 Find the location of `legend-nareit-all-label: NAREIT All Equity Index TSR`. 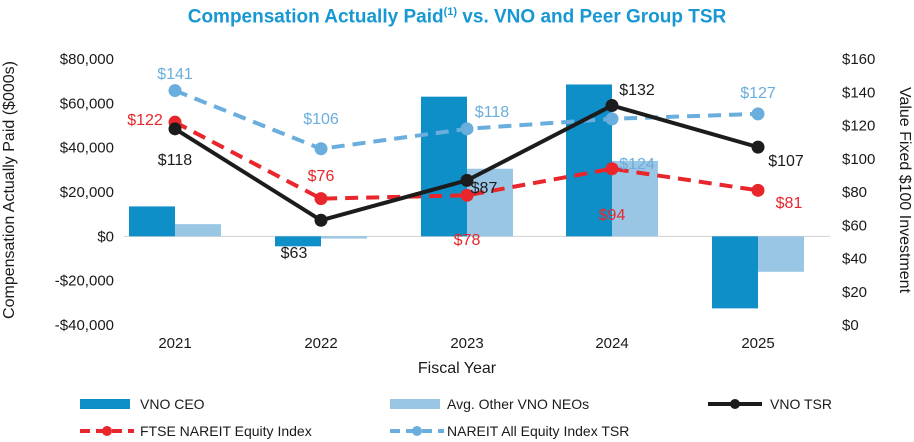

legend-nareit-all-label: NAREIT All Equity Index TSR is located at coordinates (538, 431).